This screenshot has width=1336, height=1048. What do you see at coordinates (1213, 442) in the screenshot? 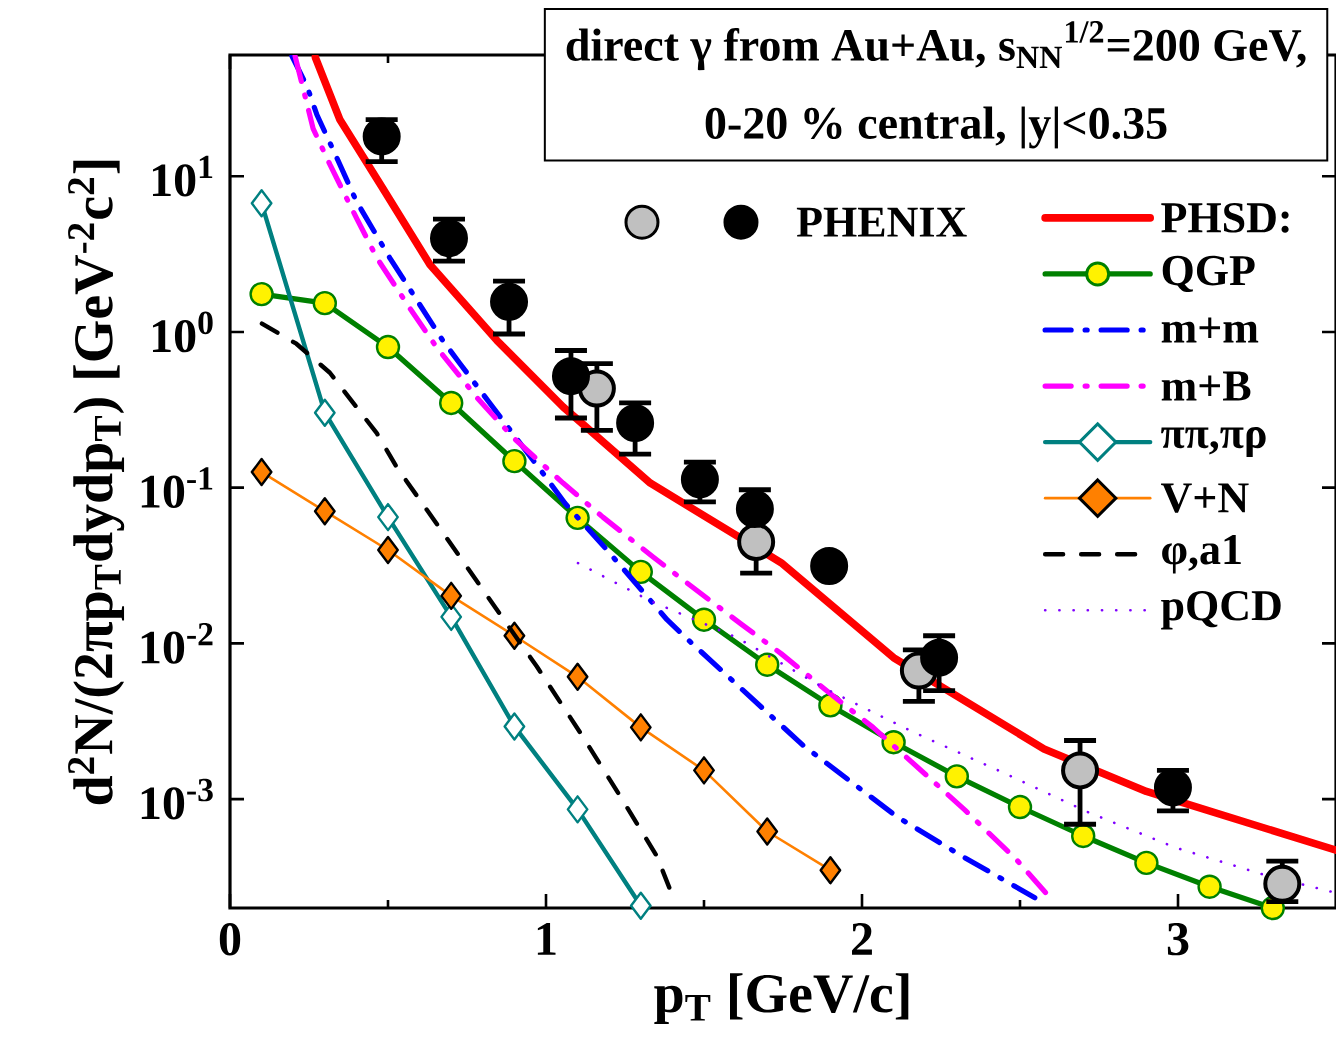
I see `legend-label: ππ,πρ` at bounding box center [1213, 442].